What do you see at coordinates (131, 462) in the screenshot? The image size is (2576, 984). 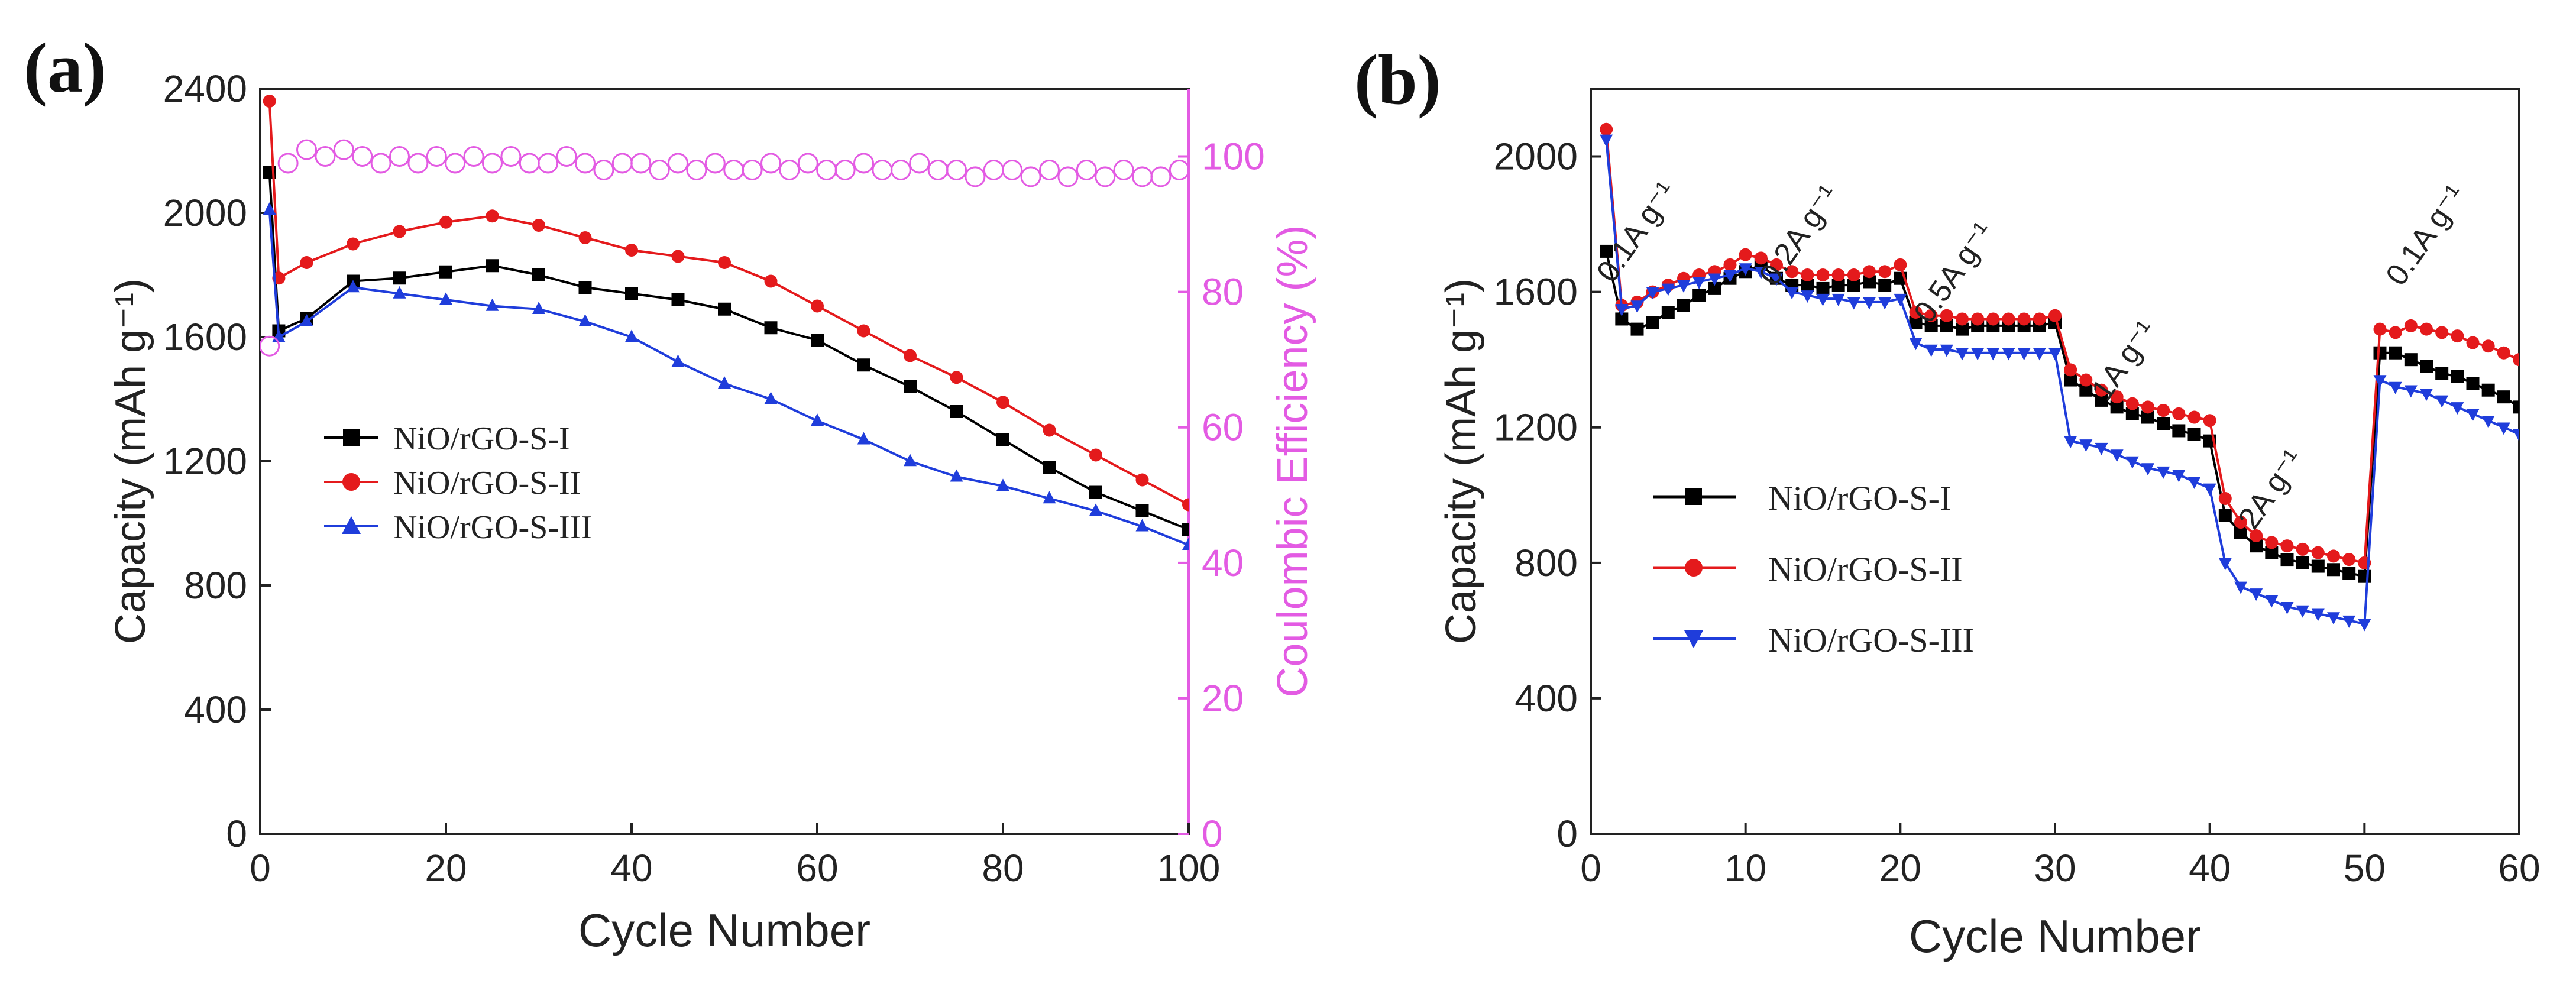 I see `panel-a-y-axis-label: Capacity (mAh g⁻¹)` at bounding box center [131, 462].